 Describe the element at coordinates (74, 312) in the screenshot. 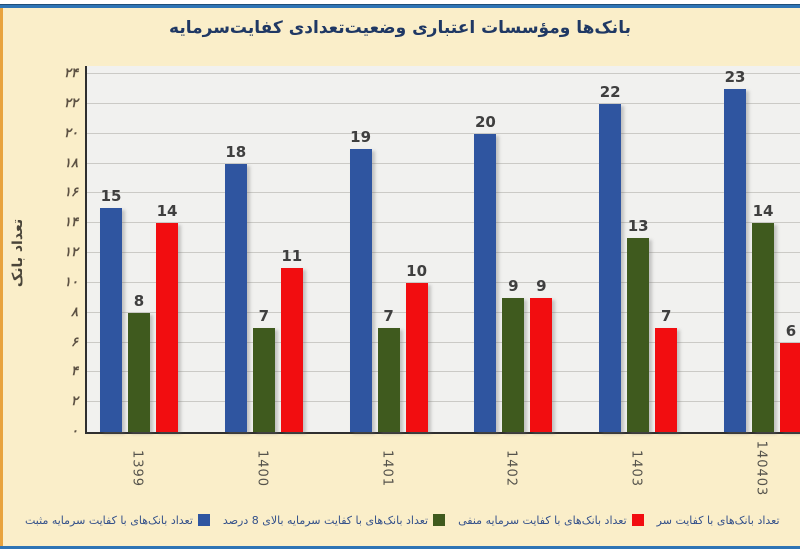

I see `y-tick-label: ۸` at that location.